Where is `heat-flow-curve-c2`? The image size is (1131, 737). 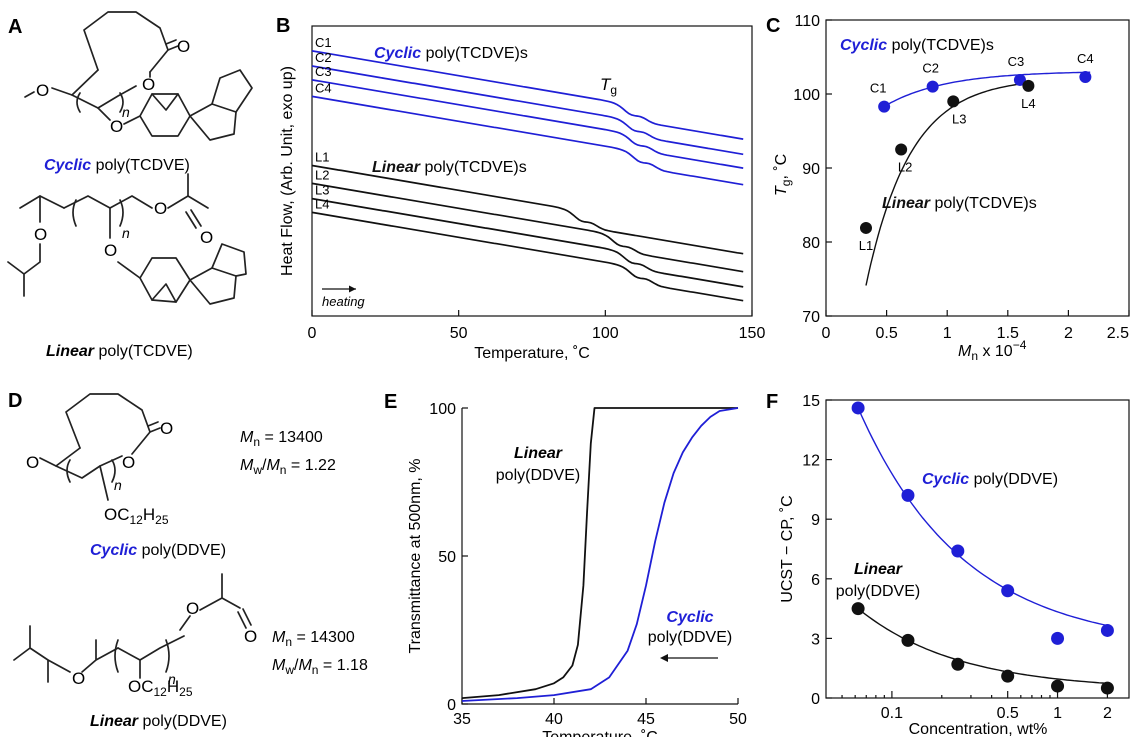
heat-flow-curve-c2 is located at coordinates (527, 110).